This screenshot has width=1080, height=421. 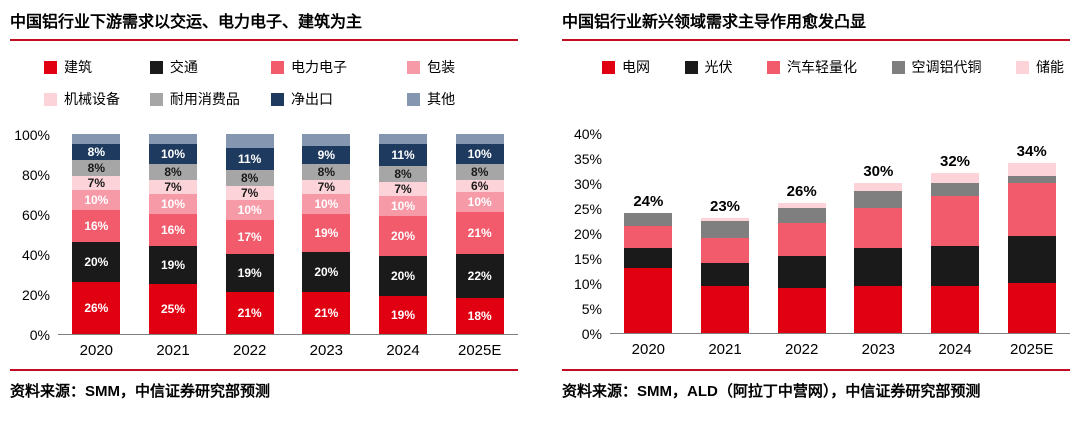 I want to click on y-axis: 0% 5% 10% 15% 20% 25% 30% 35% 40%, so click(x=586, y=234).